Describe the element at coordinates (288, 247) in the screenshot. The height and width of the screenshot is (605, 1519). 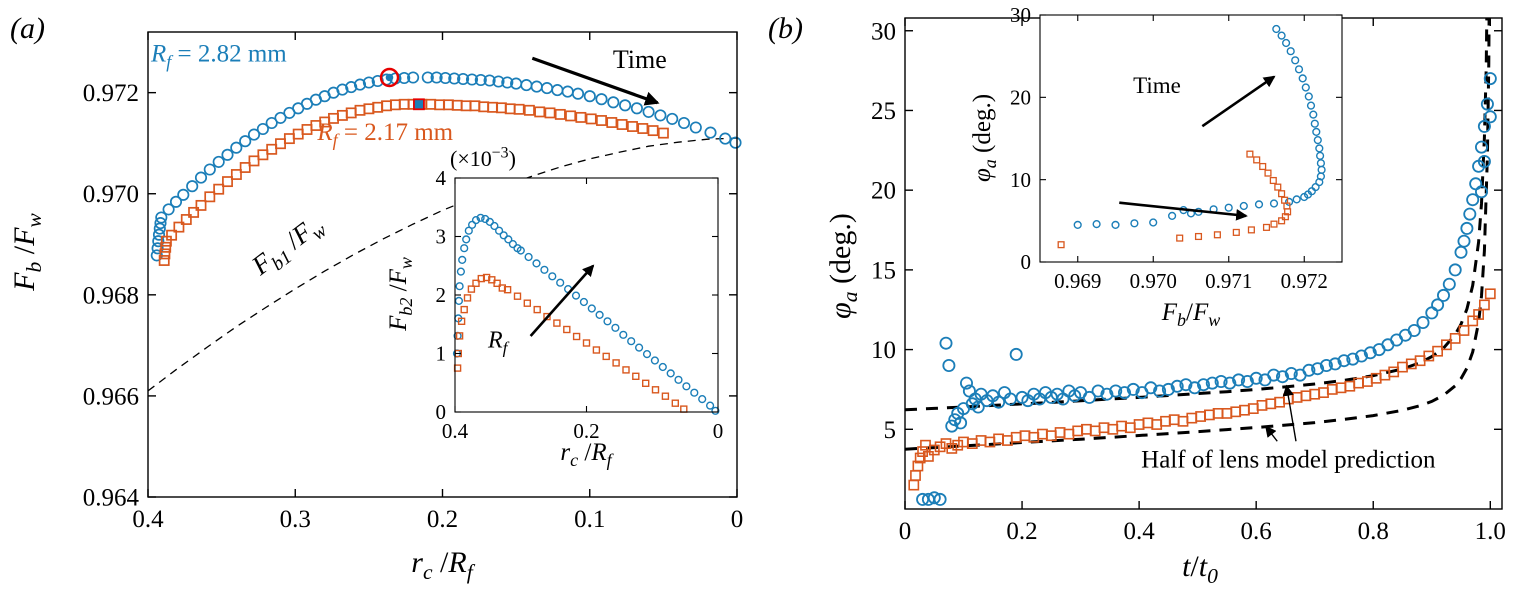
I see `svg-text: Fb1 /Fw` at that location.